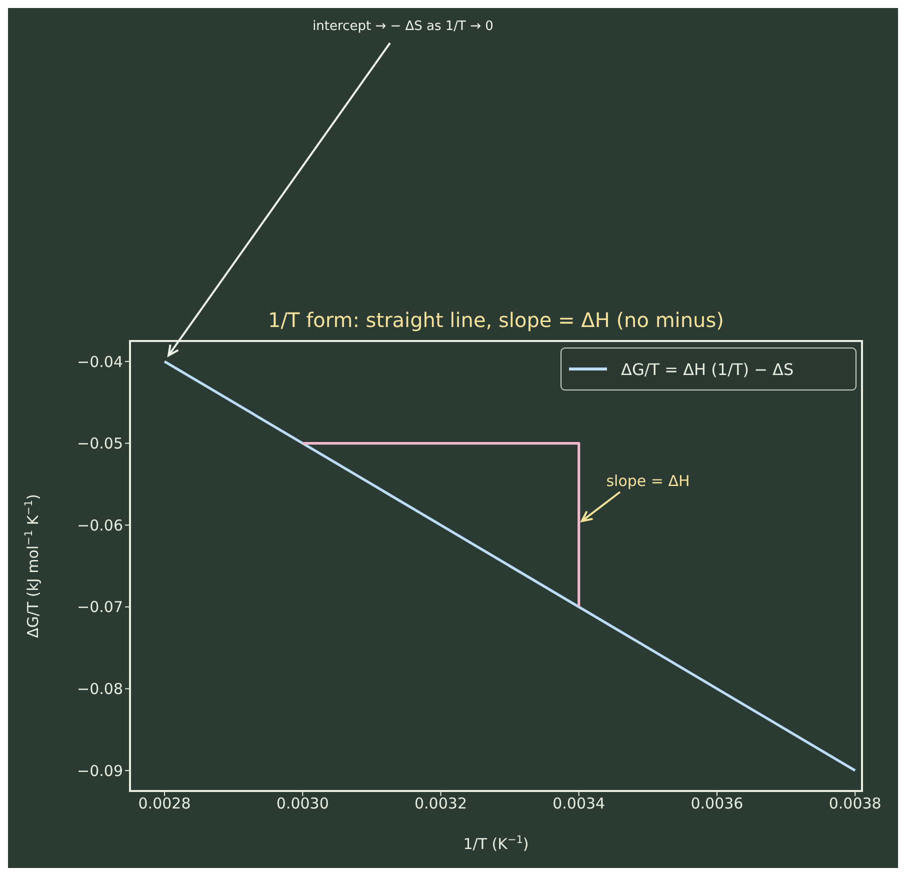 The image size is (906, 876). What do you see at coordinates (100, 771) in the screenshot?
I see `y-tick-label: −0.09` at bounding box center [100, 771].